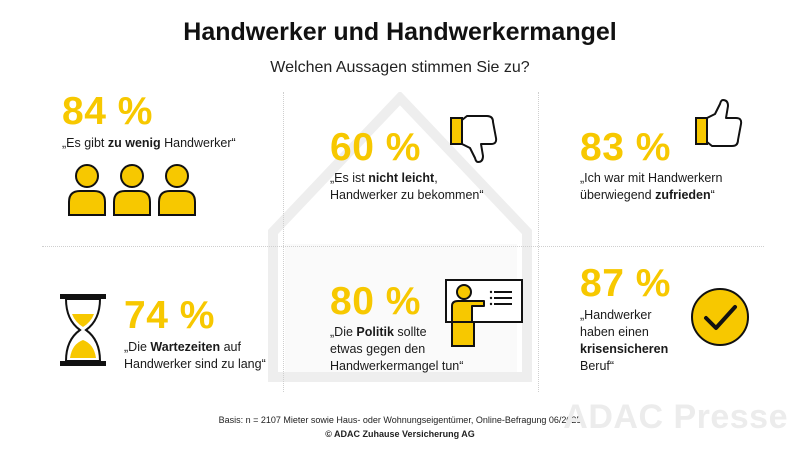 Image resolution: width=800 pixels, height=450 pixels. Describe the element at coordinates (149, 143) in the screenshot. I see `stat-text-too-few: „Es gibt zu wenig Handwerker“` at that location.